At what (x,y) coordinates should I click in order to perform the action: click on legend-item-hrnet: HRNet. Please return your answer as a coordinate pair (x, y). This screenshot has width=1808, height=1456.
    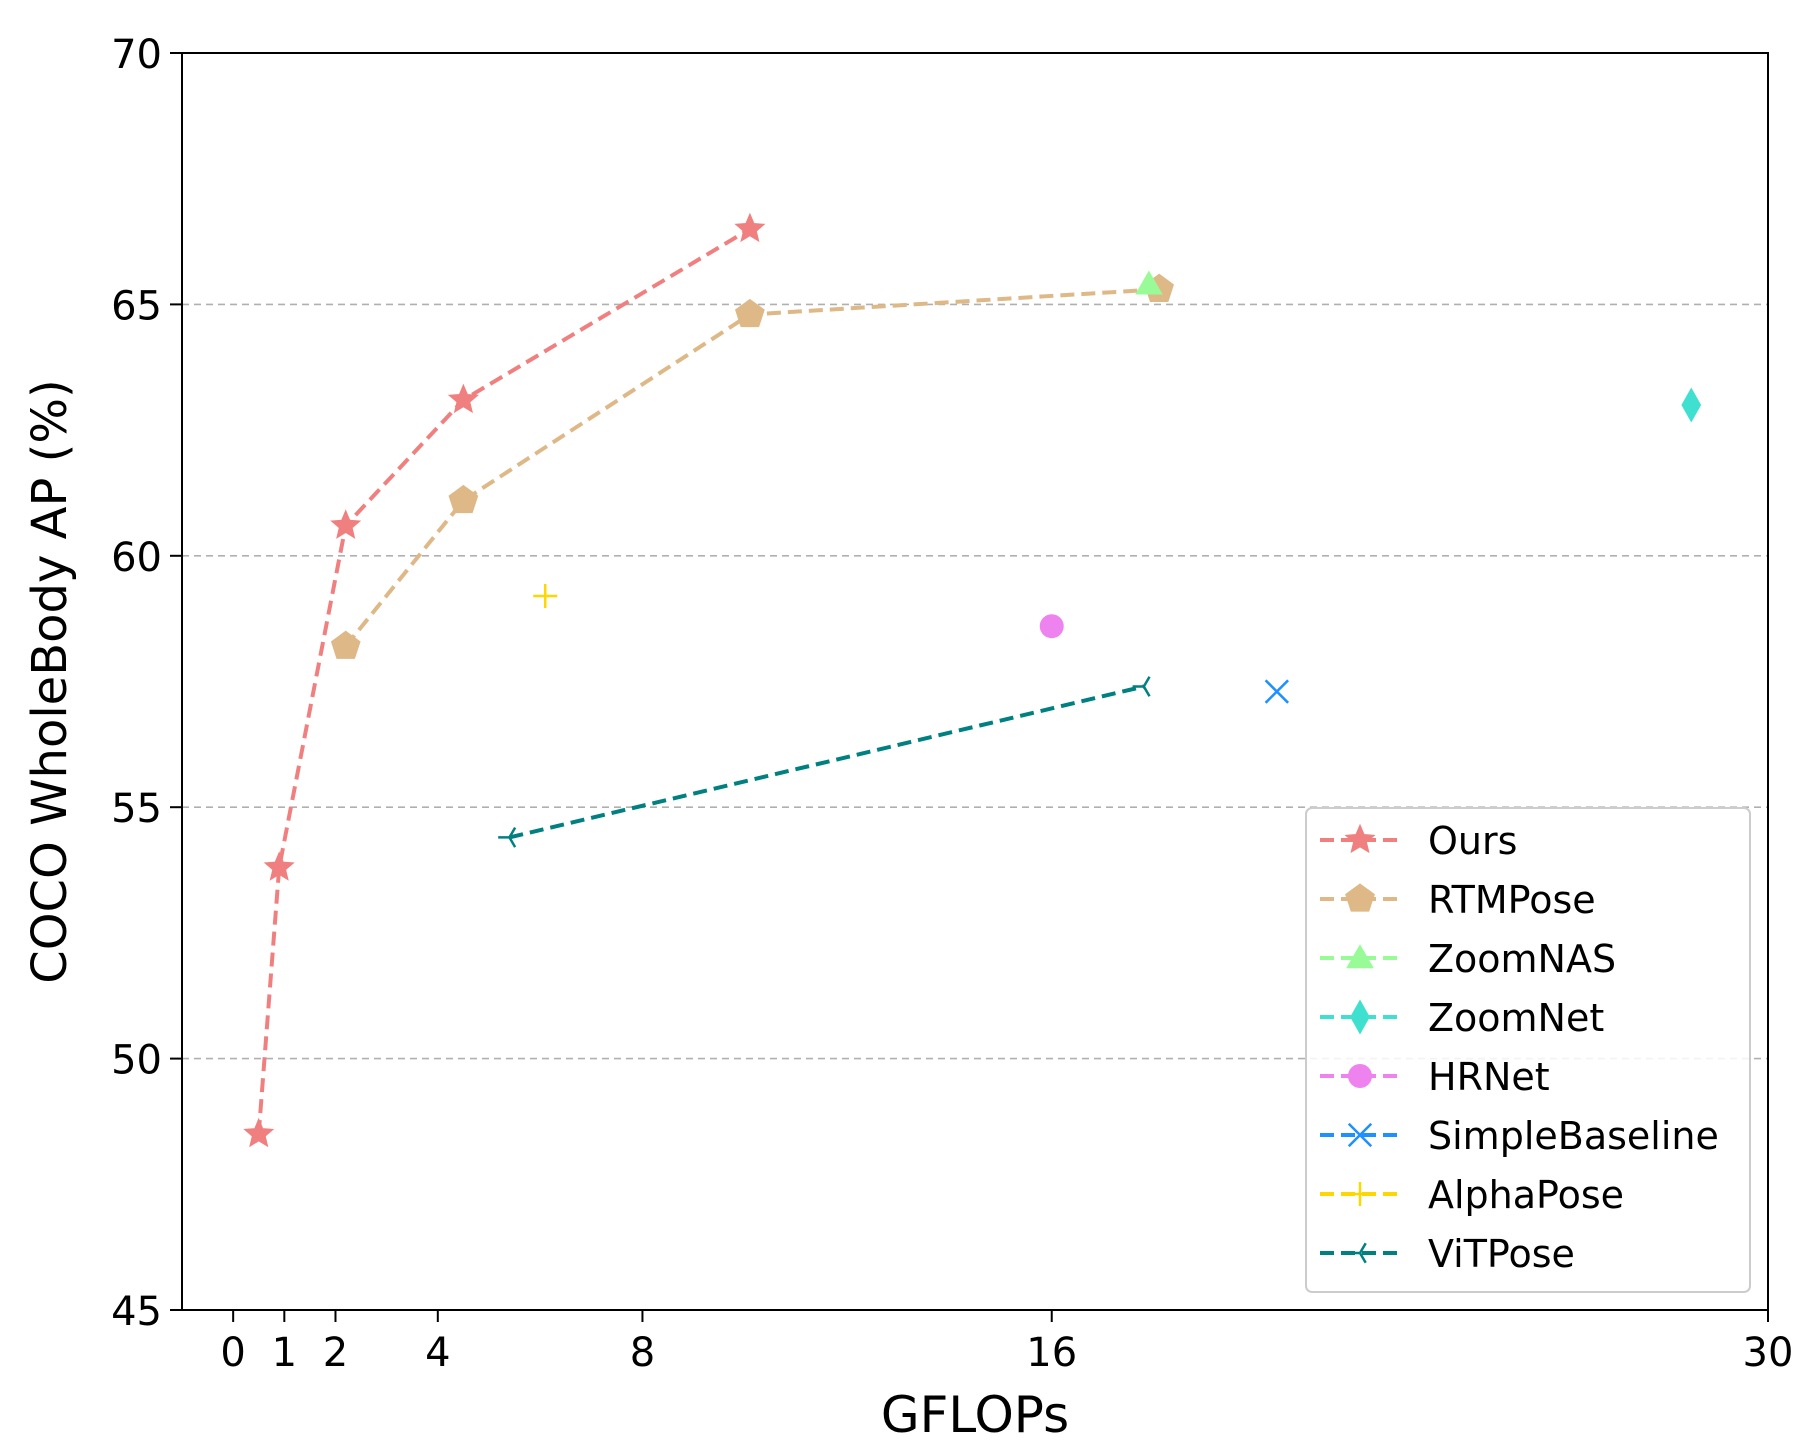
    Looking at the image, I should click on (1435, 1077).